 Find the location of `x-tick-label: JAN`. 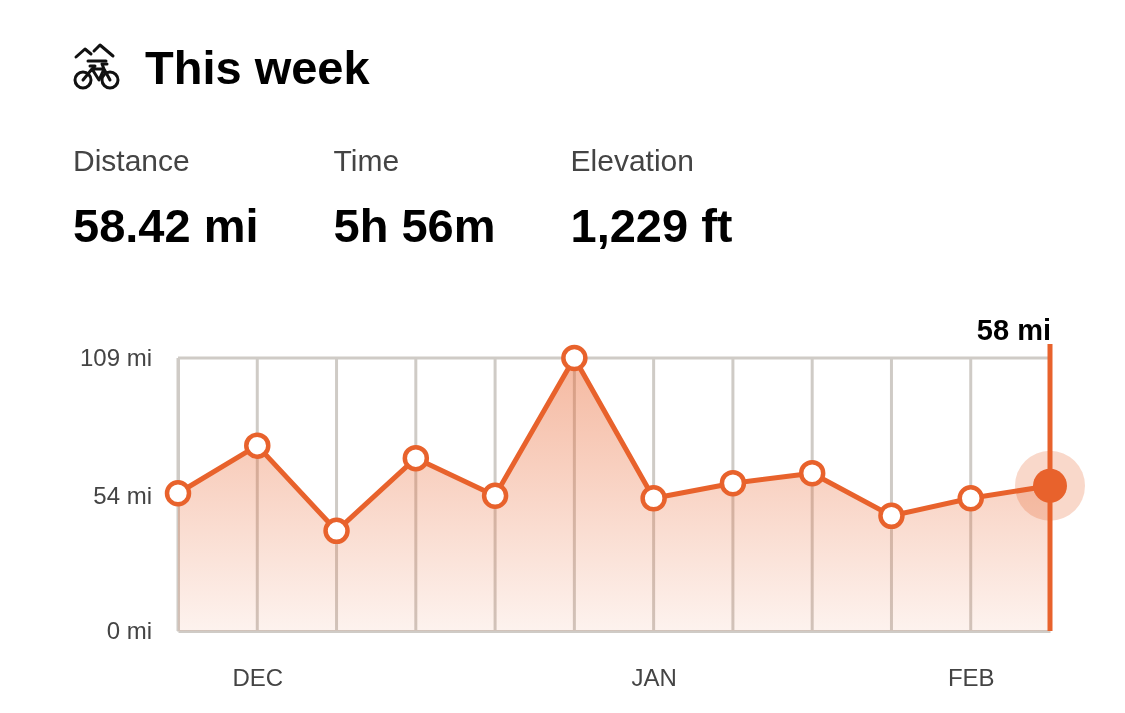

x-tick-label: JAN is located at coordinates (654, 678).